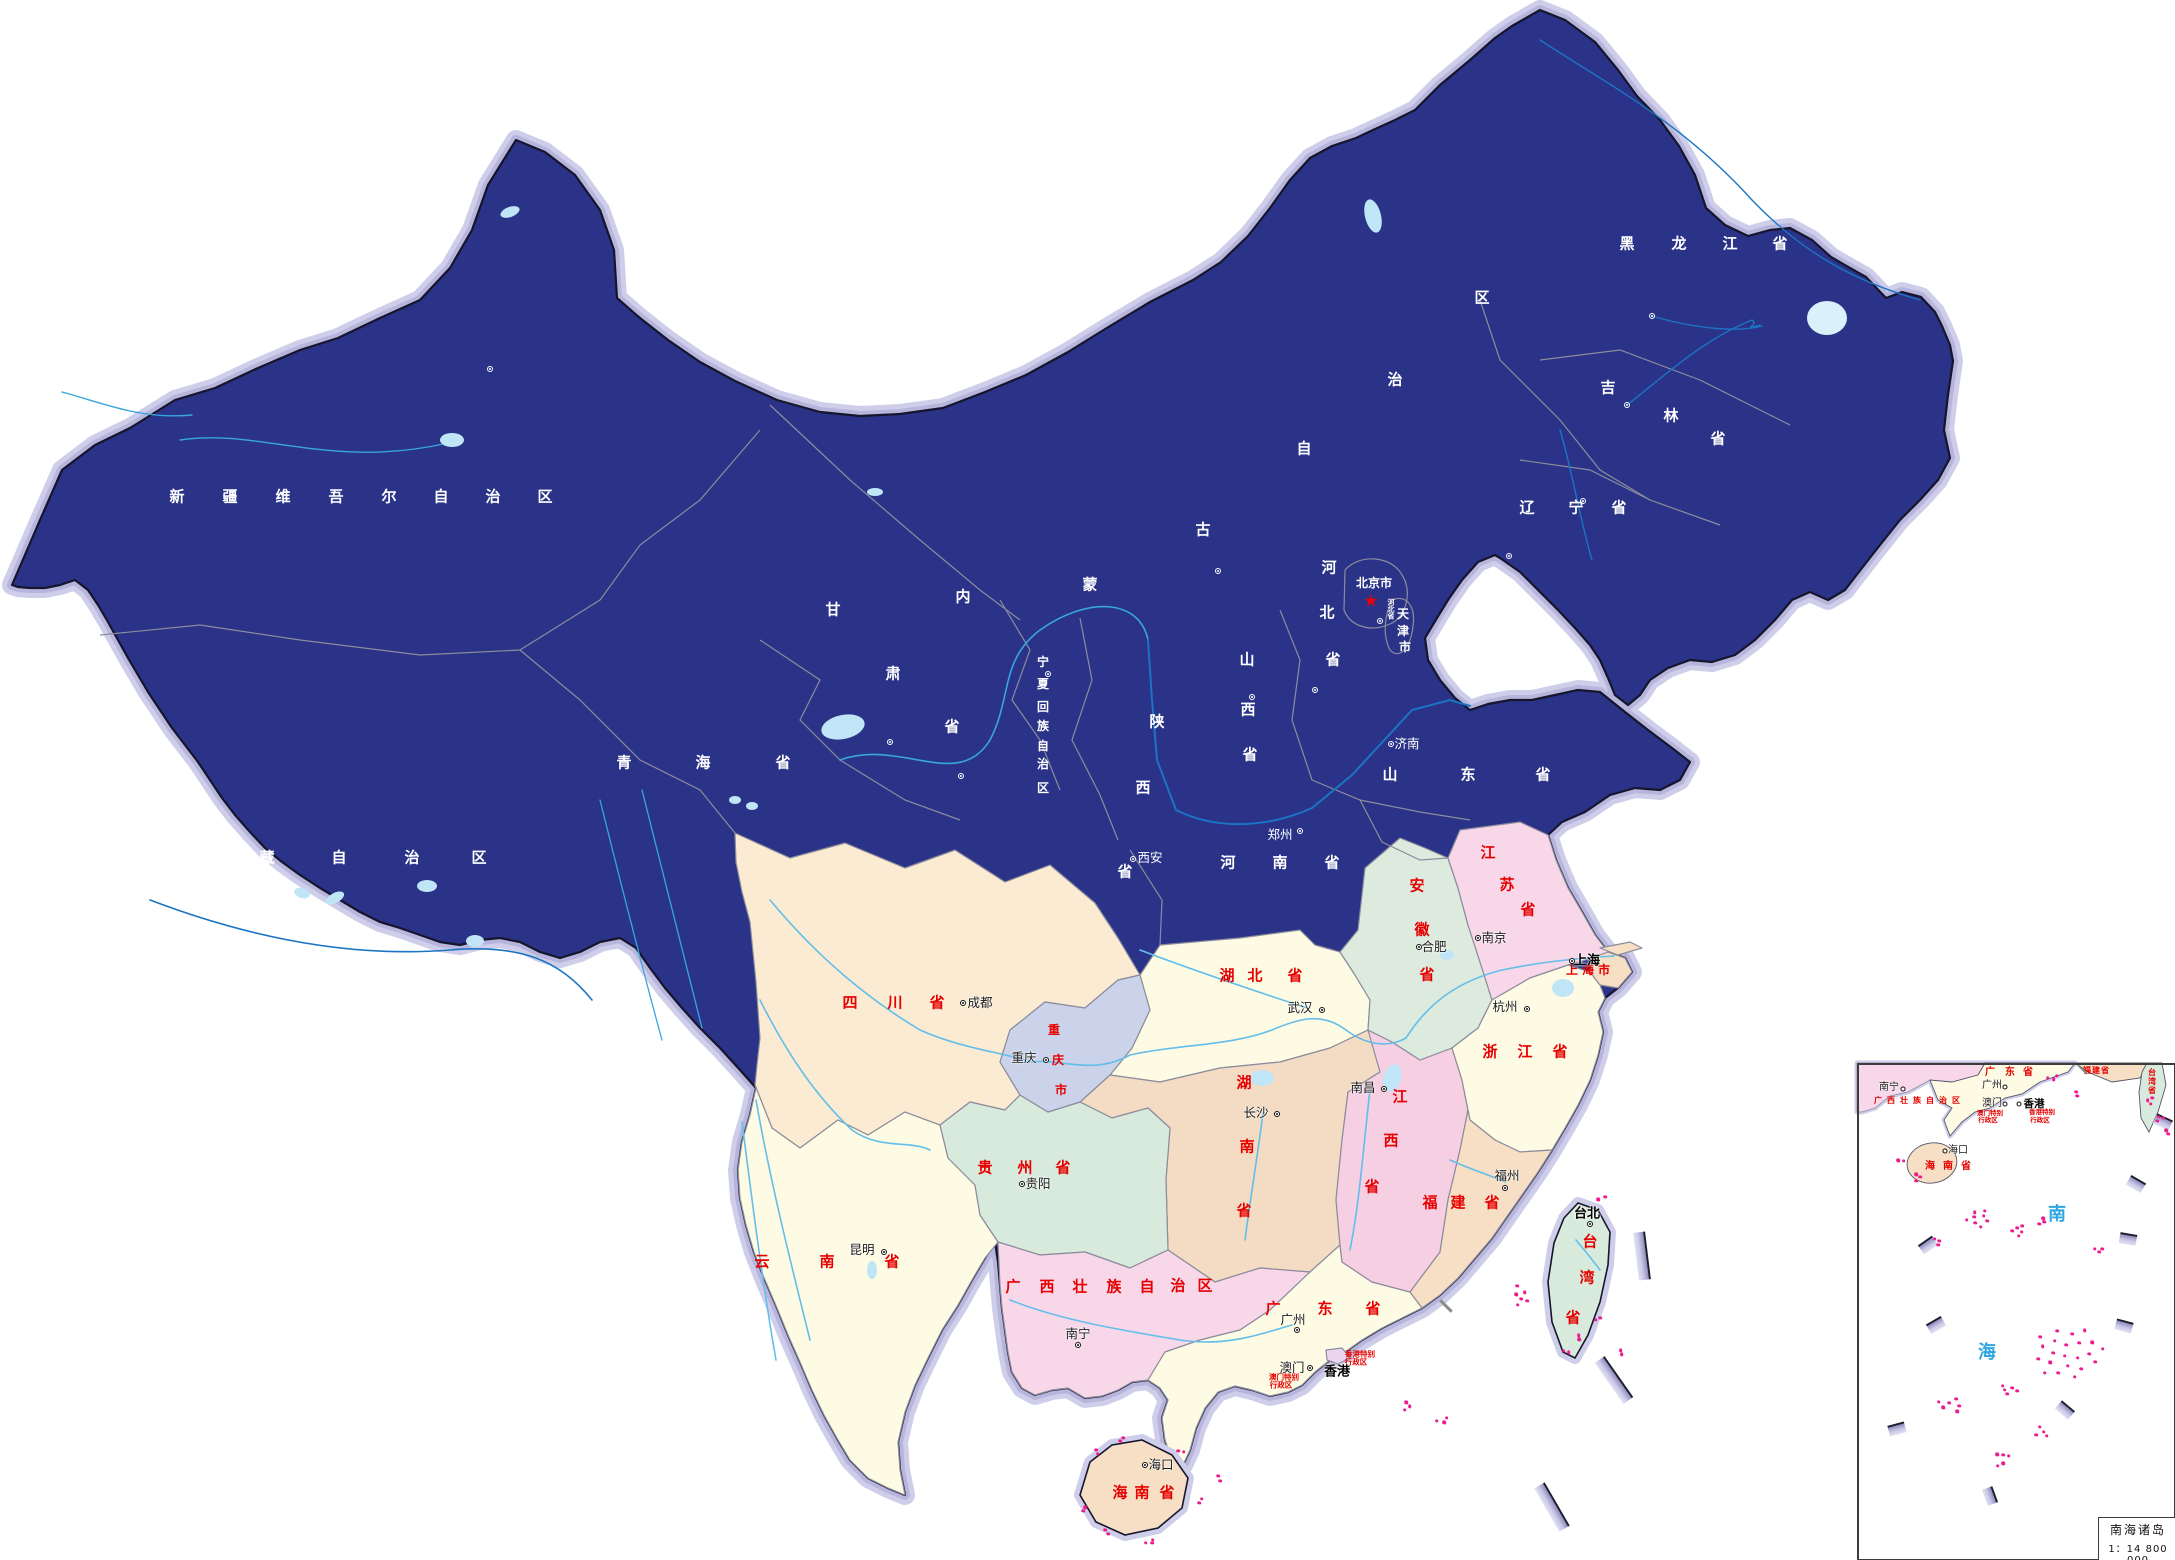 The width and height of the screenshot is (2175, 1560). I want to click on inset-scale-box: 南海诸岛 1：14 800 000, so click(2136, 1538).